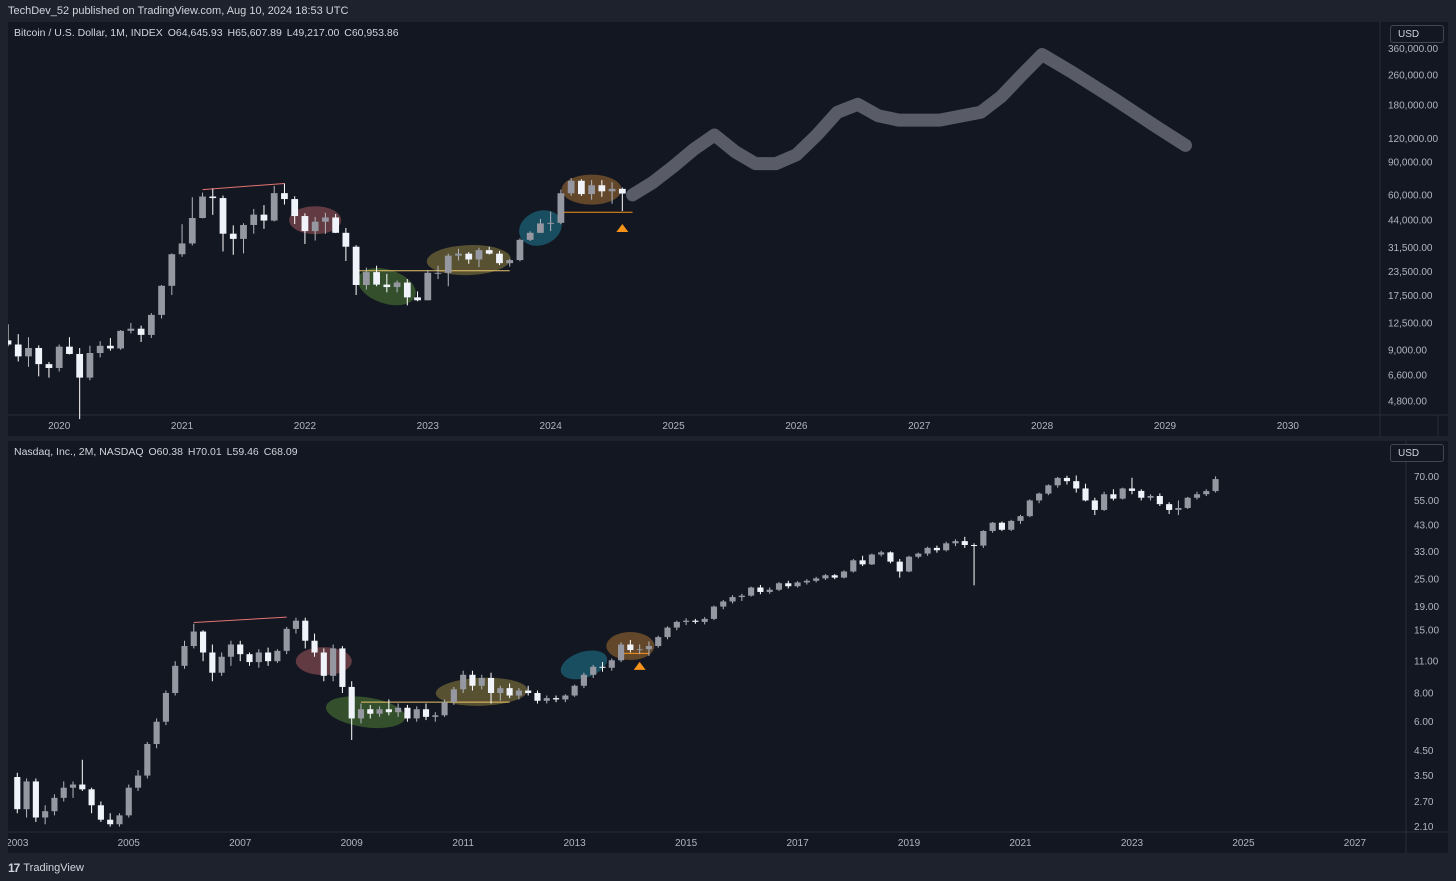  What do you see at coordinates (1426, 607) in the screenshot?
I see `nasdaq-y-tick-label: 19.00` at bounding box center [1426, 607].